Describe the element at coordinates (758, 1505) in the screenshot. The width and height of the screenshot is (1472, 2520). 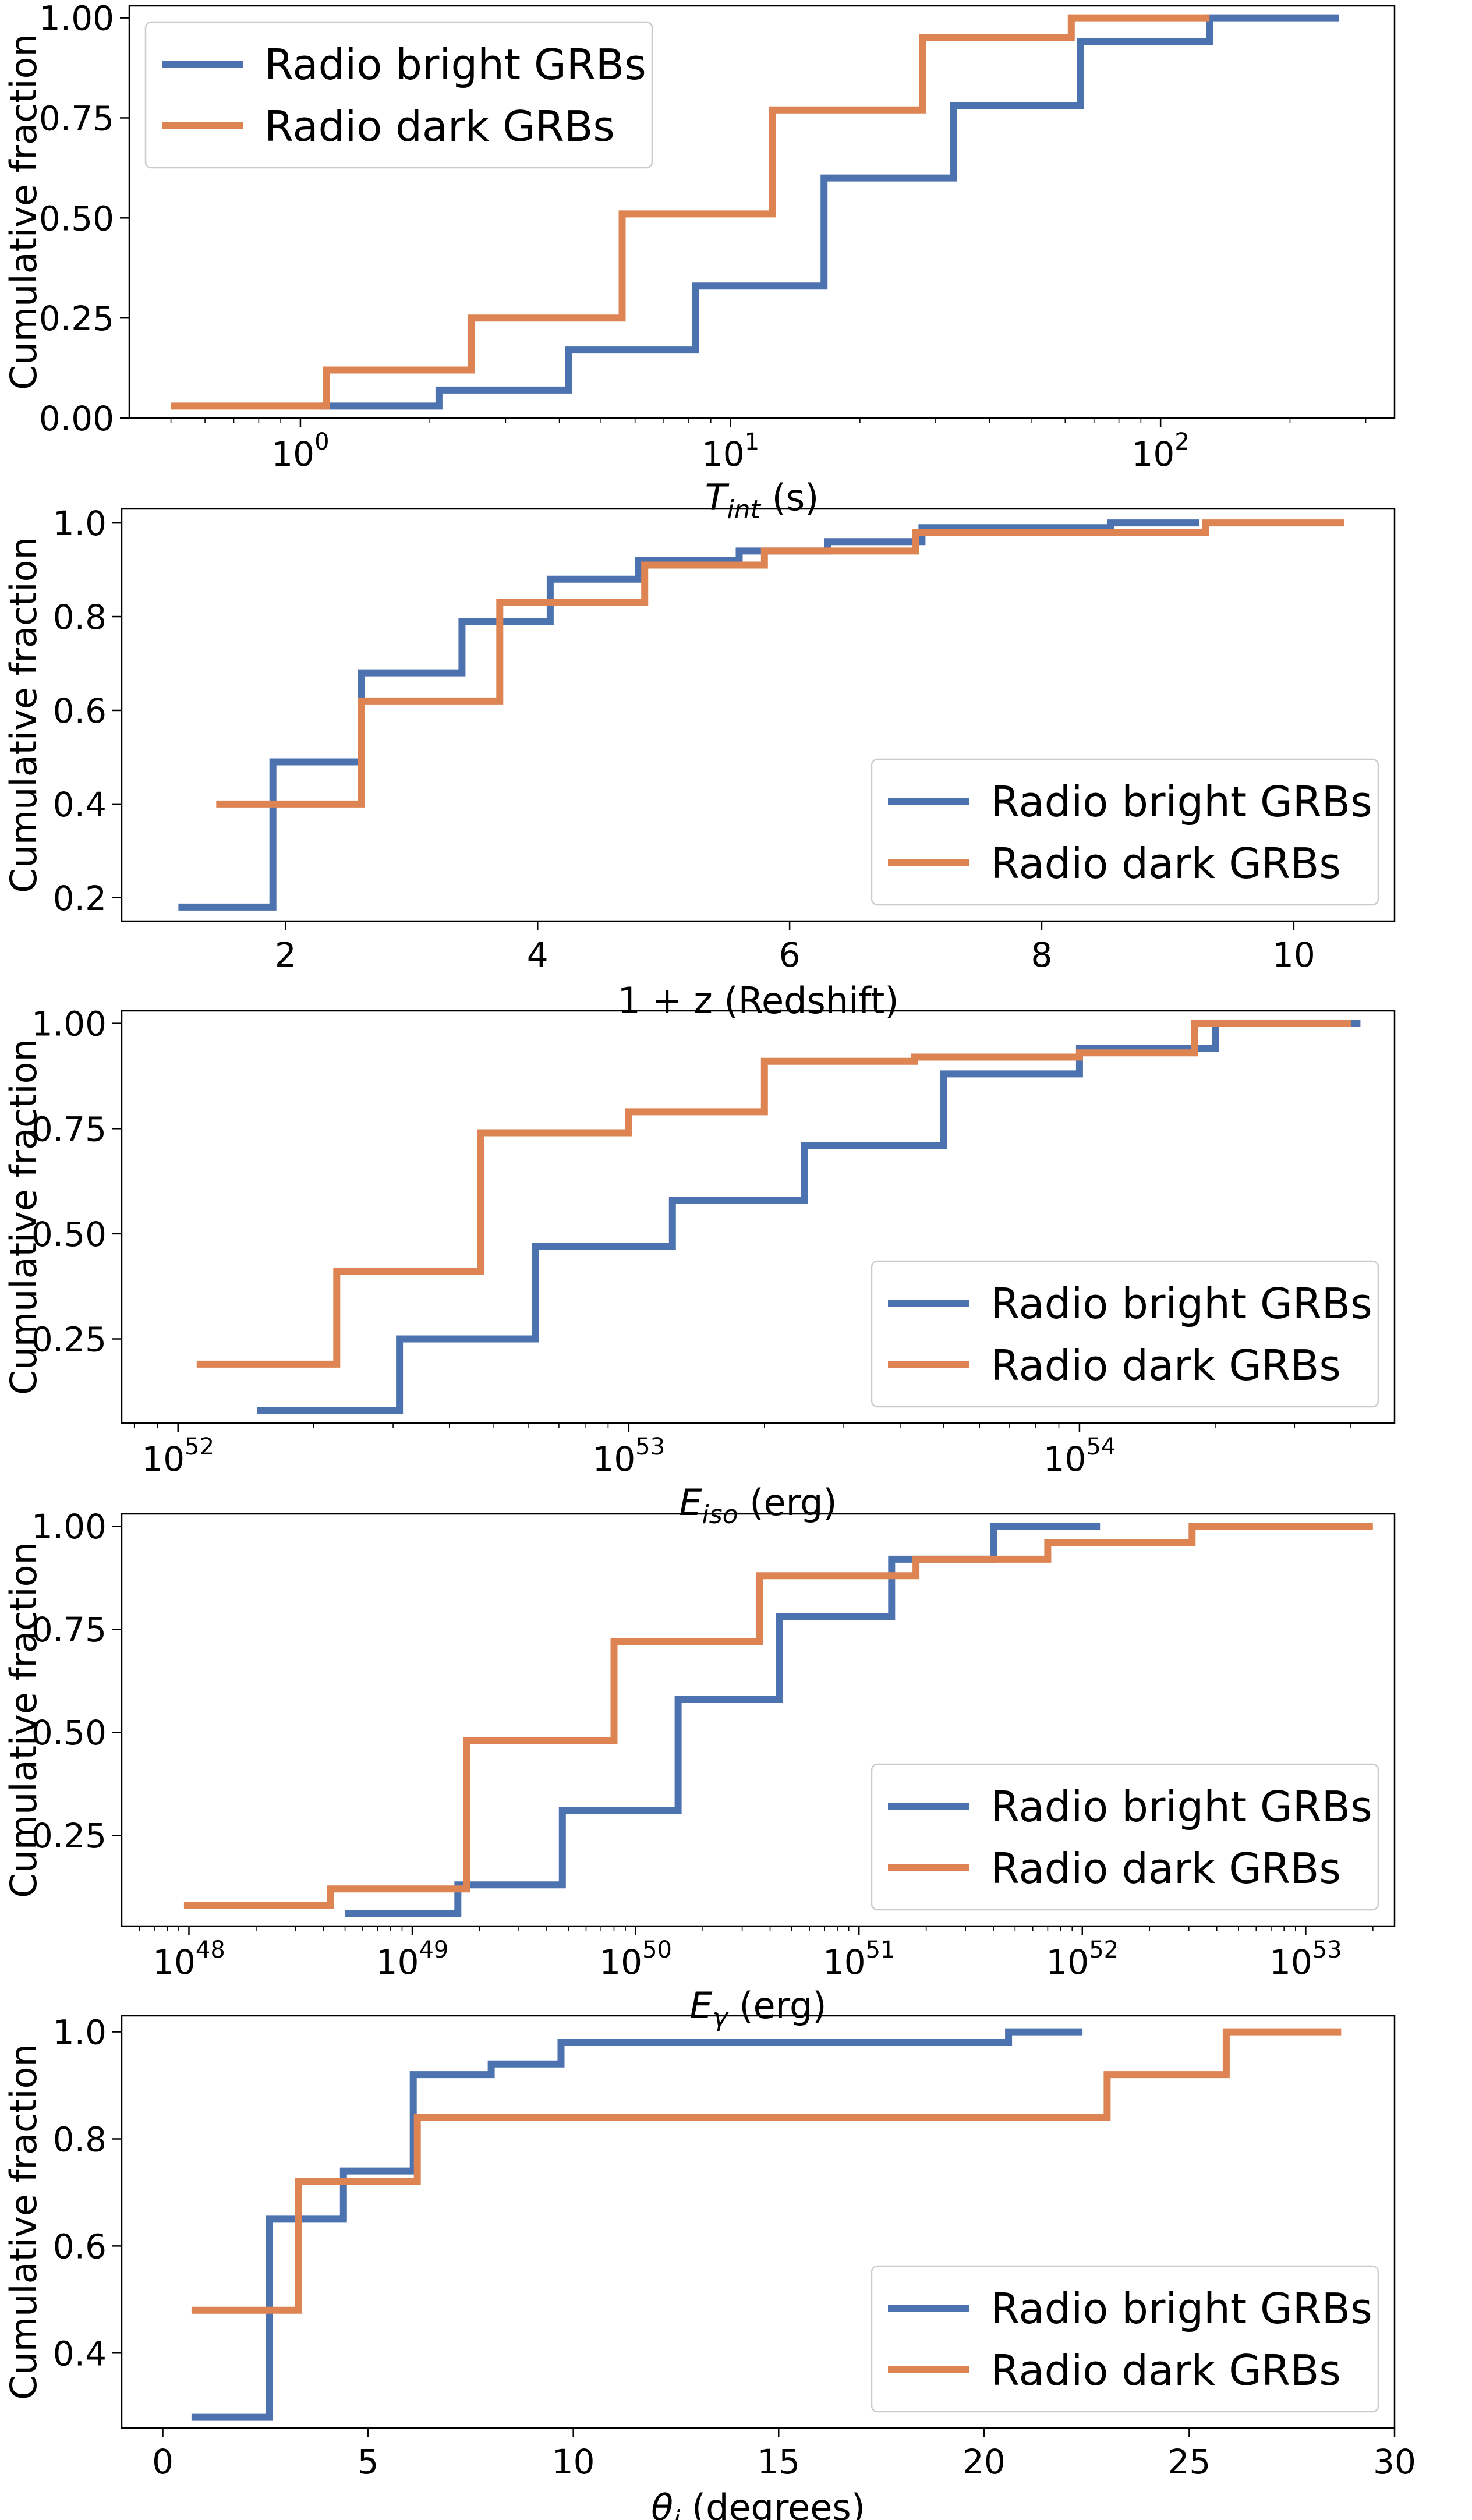
I see `x-axis-label: Eiso (erg)` at that location.